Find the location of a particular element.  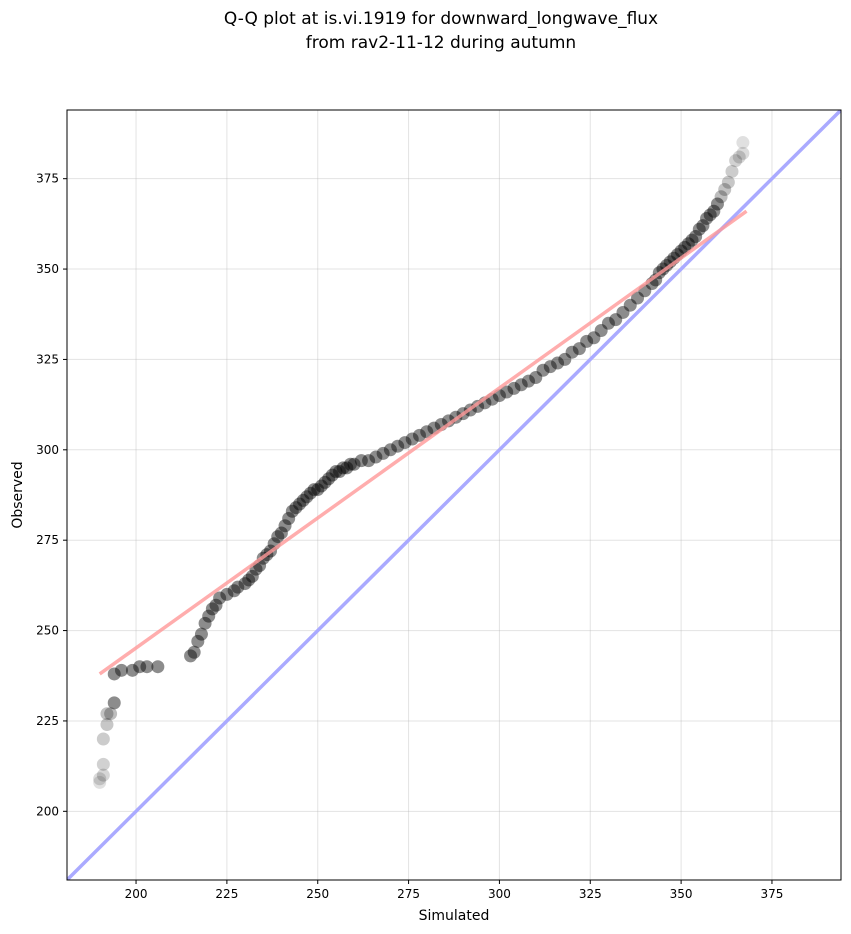

x-tick-label: 250 is located at coordinates (317, 894).